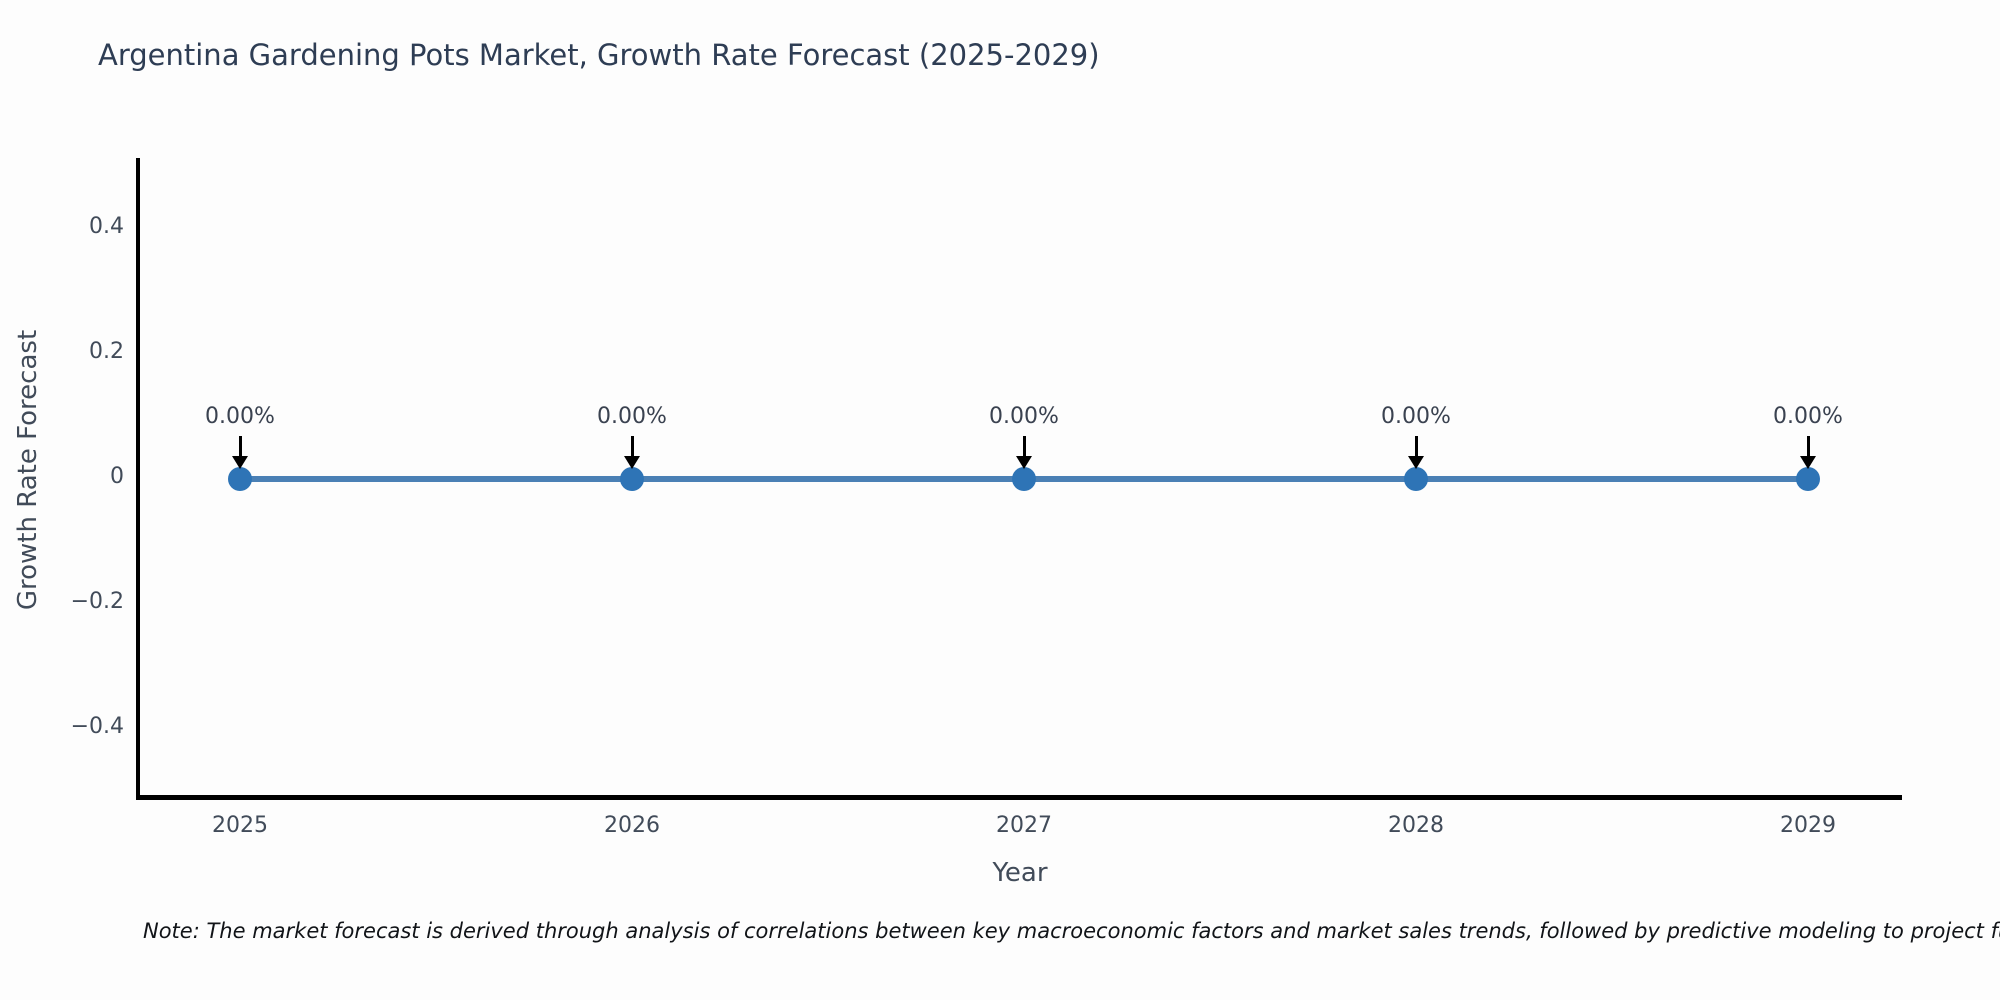 This screenshot has height=1000, width=2000. I want to click on x-tick-label: 2028, so click(1416, 825).